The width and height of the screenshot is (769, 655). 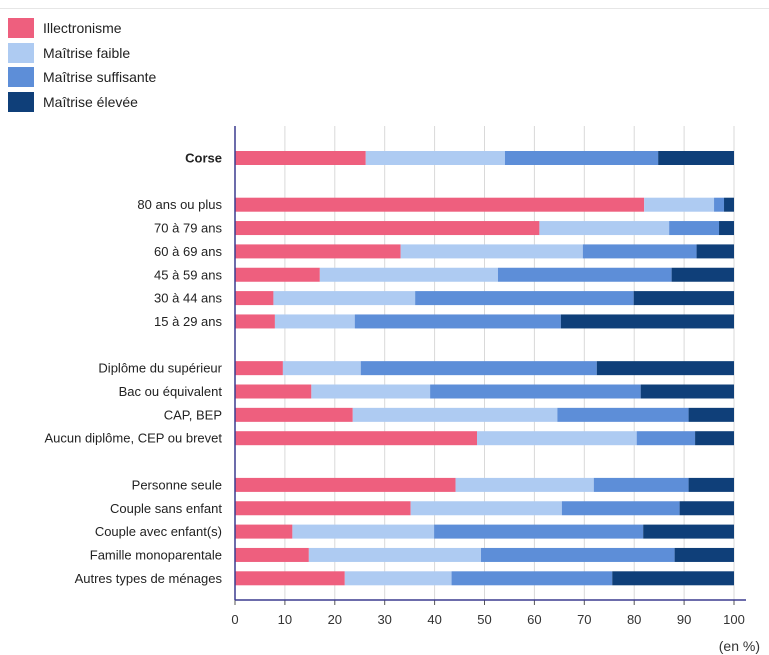 I want to click on category-label: Couple avec enfant(s), so click(x=158, y=531).